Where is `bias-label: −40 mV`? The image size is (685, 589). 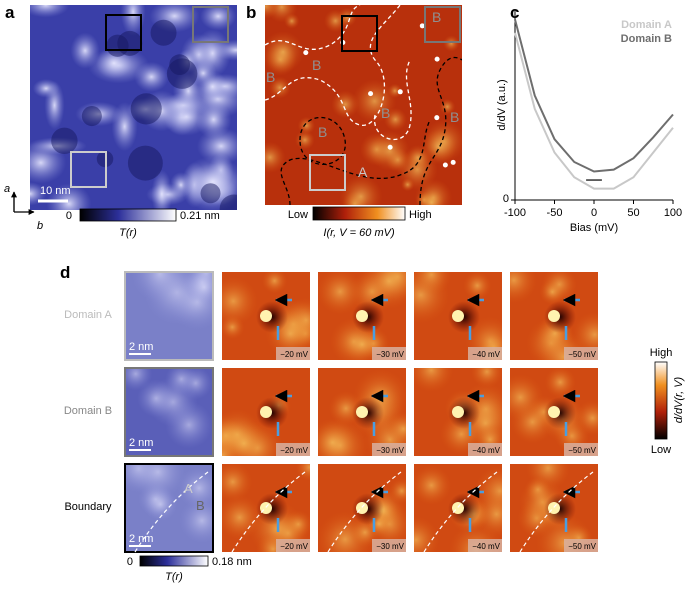 bias-label: −40 mV is located at coordinates (486, 354).